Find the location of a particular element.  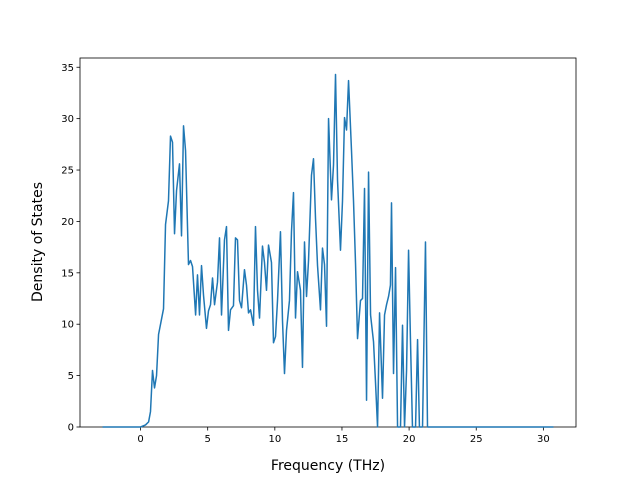

x-axis-label: Frequency (THz) is located at coordinates (328, 466).